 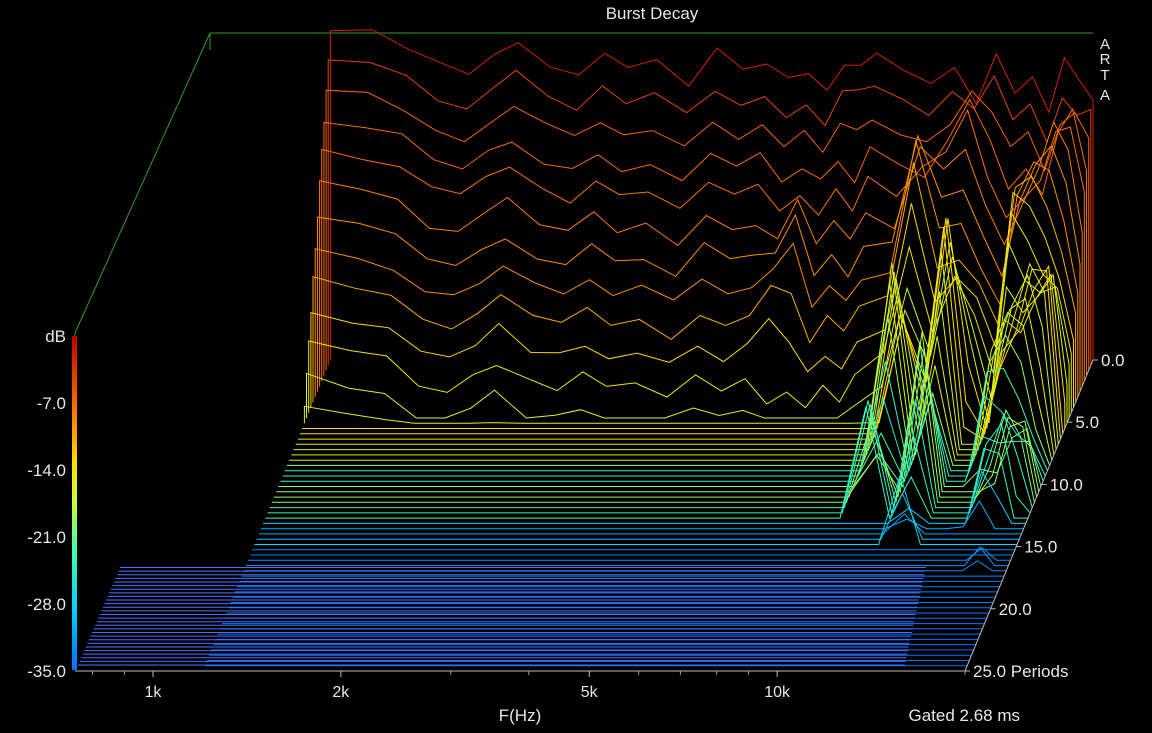 What do you see at coordinates (1105, 59) in the screenshot?
I see `watermark-letter: R` at bounding box center [1105, 59].